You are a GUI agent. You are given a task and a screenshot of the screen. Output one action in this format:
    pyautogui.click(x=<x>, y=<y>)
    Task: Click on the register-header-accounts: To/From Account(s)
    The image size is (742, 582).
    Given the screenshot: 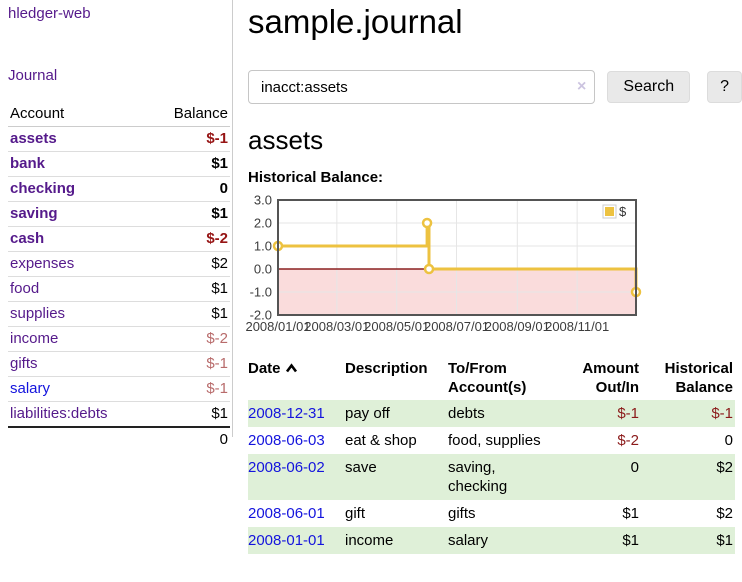 What is the action you would take?
    pyautogui.click(x=487, y=378)
    